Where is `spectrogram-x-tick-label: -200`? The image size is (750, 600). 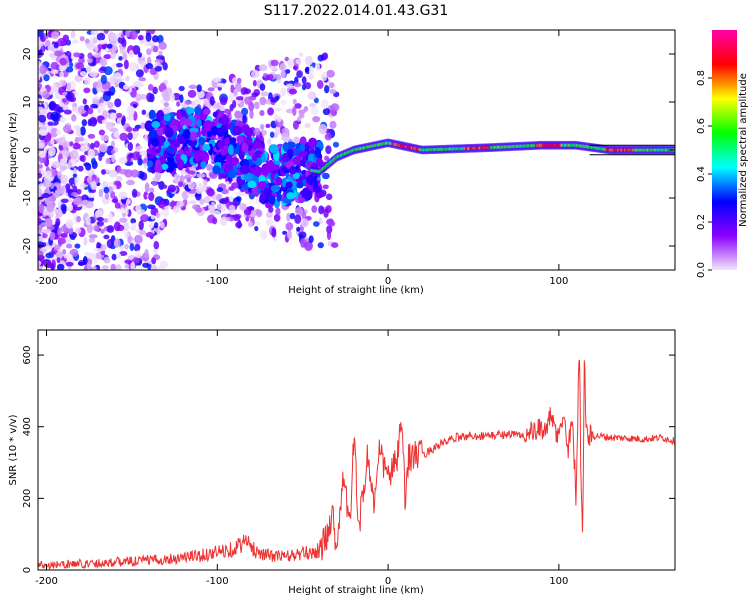 spectrogram-x-tick-label: -200 is located at coordinates (46, 281).